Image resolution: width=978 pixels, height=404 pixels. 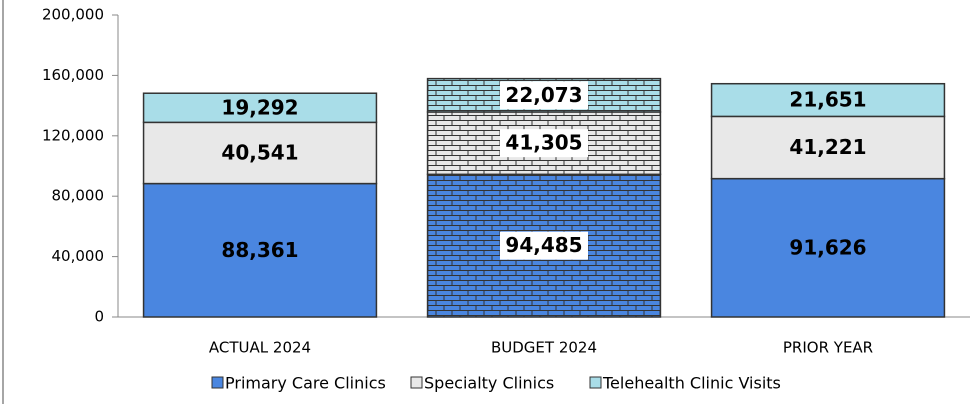 I want to click on data-label: 91,626, so click(x=827, y=247).